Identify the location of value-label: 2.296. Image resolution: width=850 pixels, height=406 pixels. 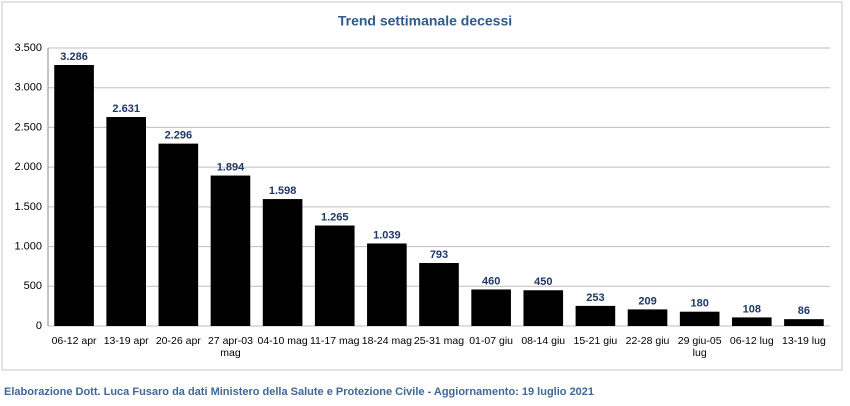
(179, 136).